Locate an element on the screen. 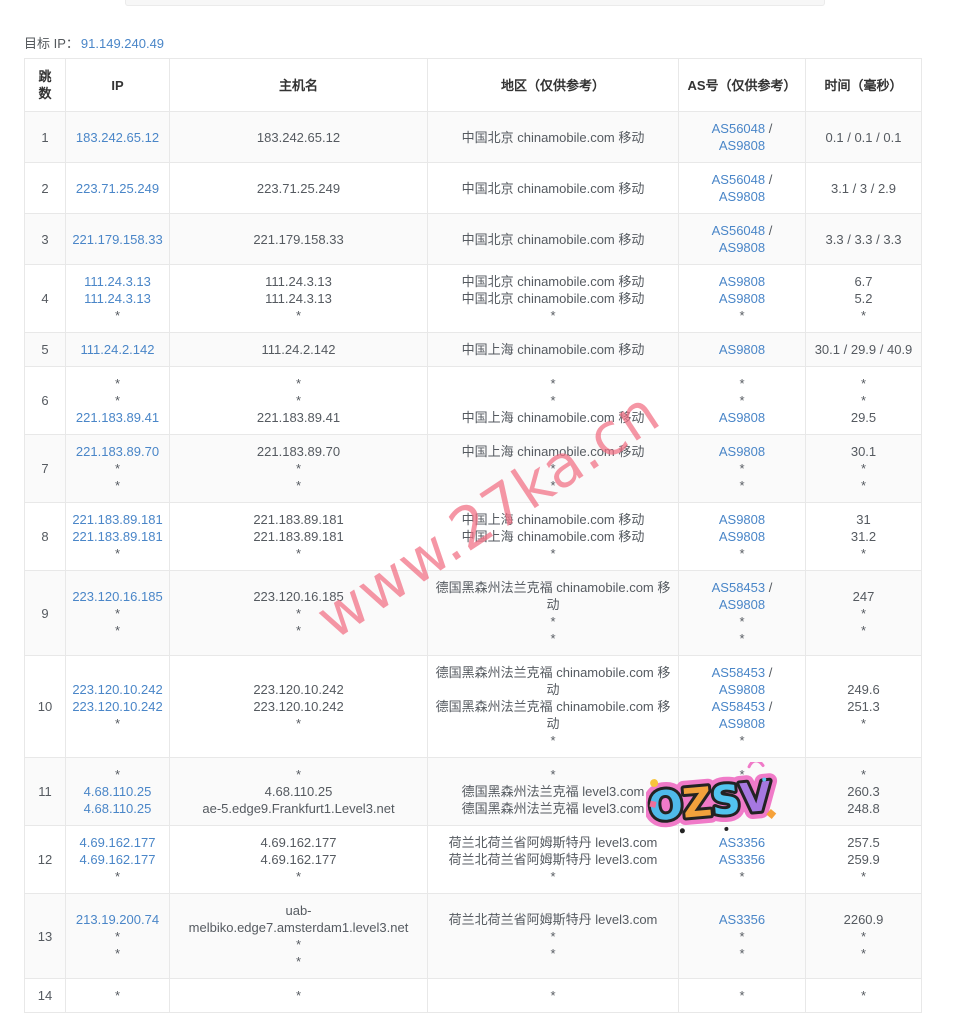  cell-line: 4.69.162.177 is located at coordinates (117, 859).